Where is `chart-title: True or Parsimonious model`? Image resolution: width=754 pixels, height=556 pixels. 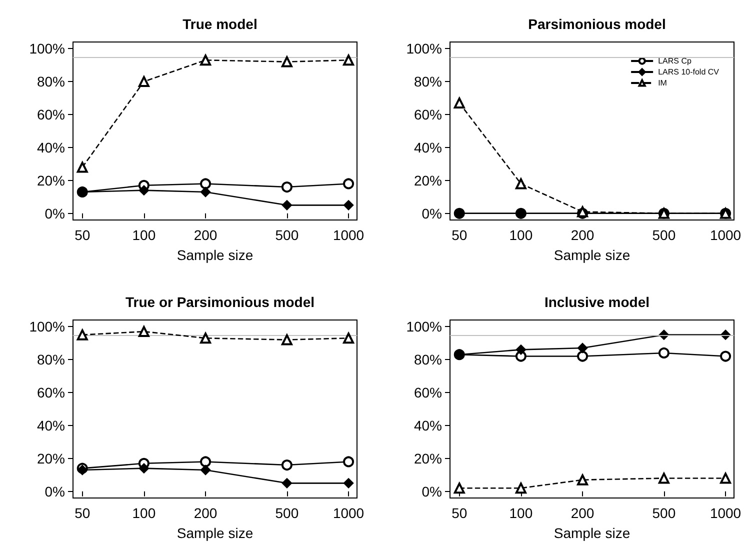 chart-title: True or Parsimonious model is located at coordinates (220, 302).